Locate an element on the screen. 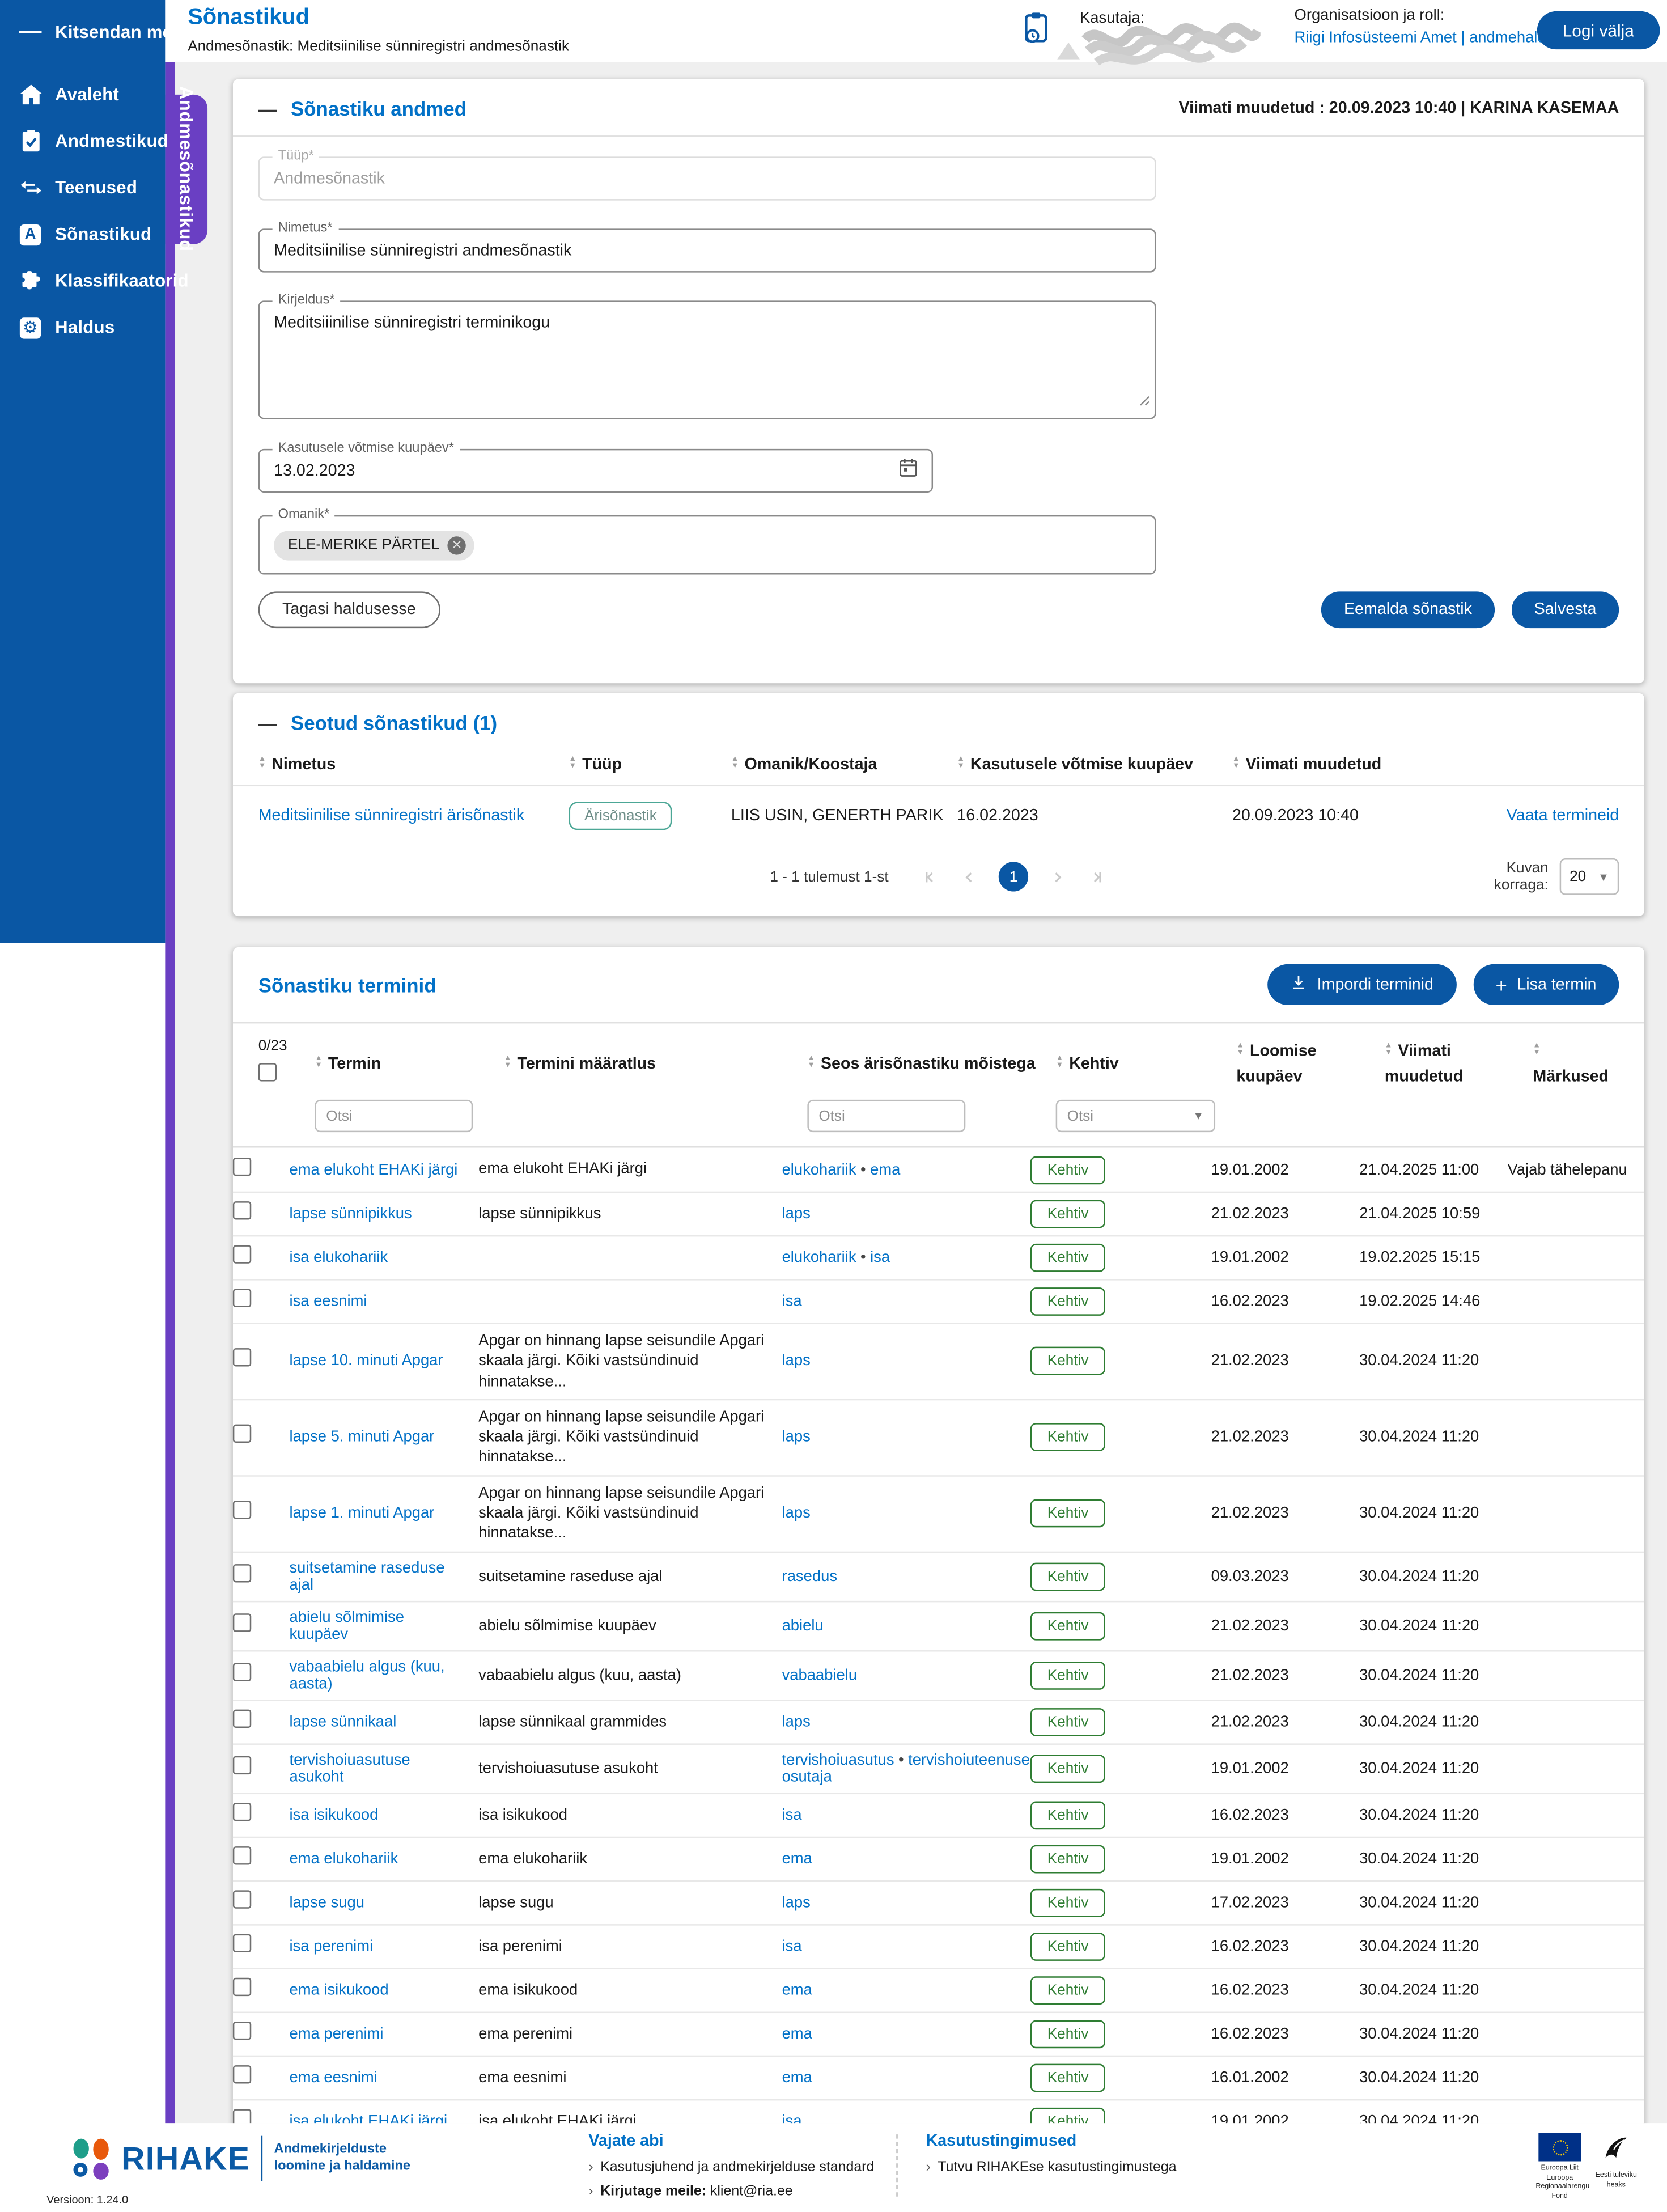  page-button: 1 is located at coordinates (1014, 877).